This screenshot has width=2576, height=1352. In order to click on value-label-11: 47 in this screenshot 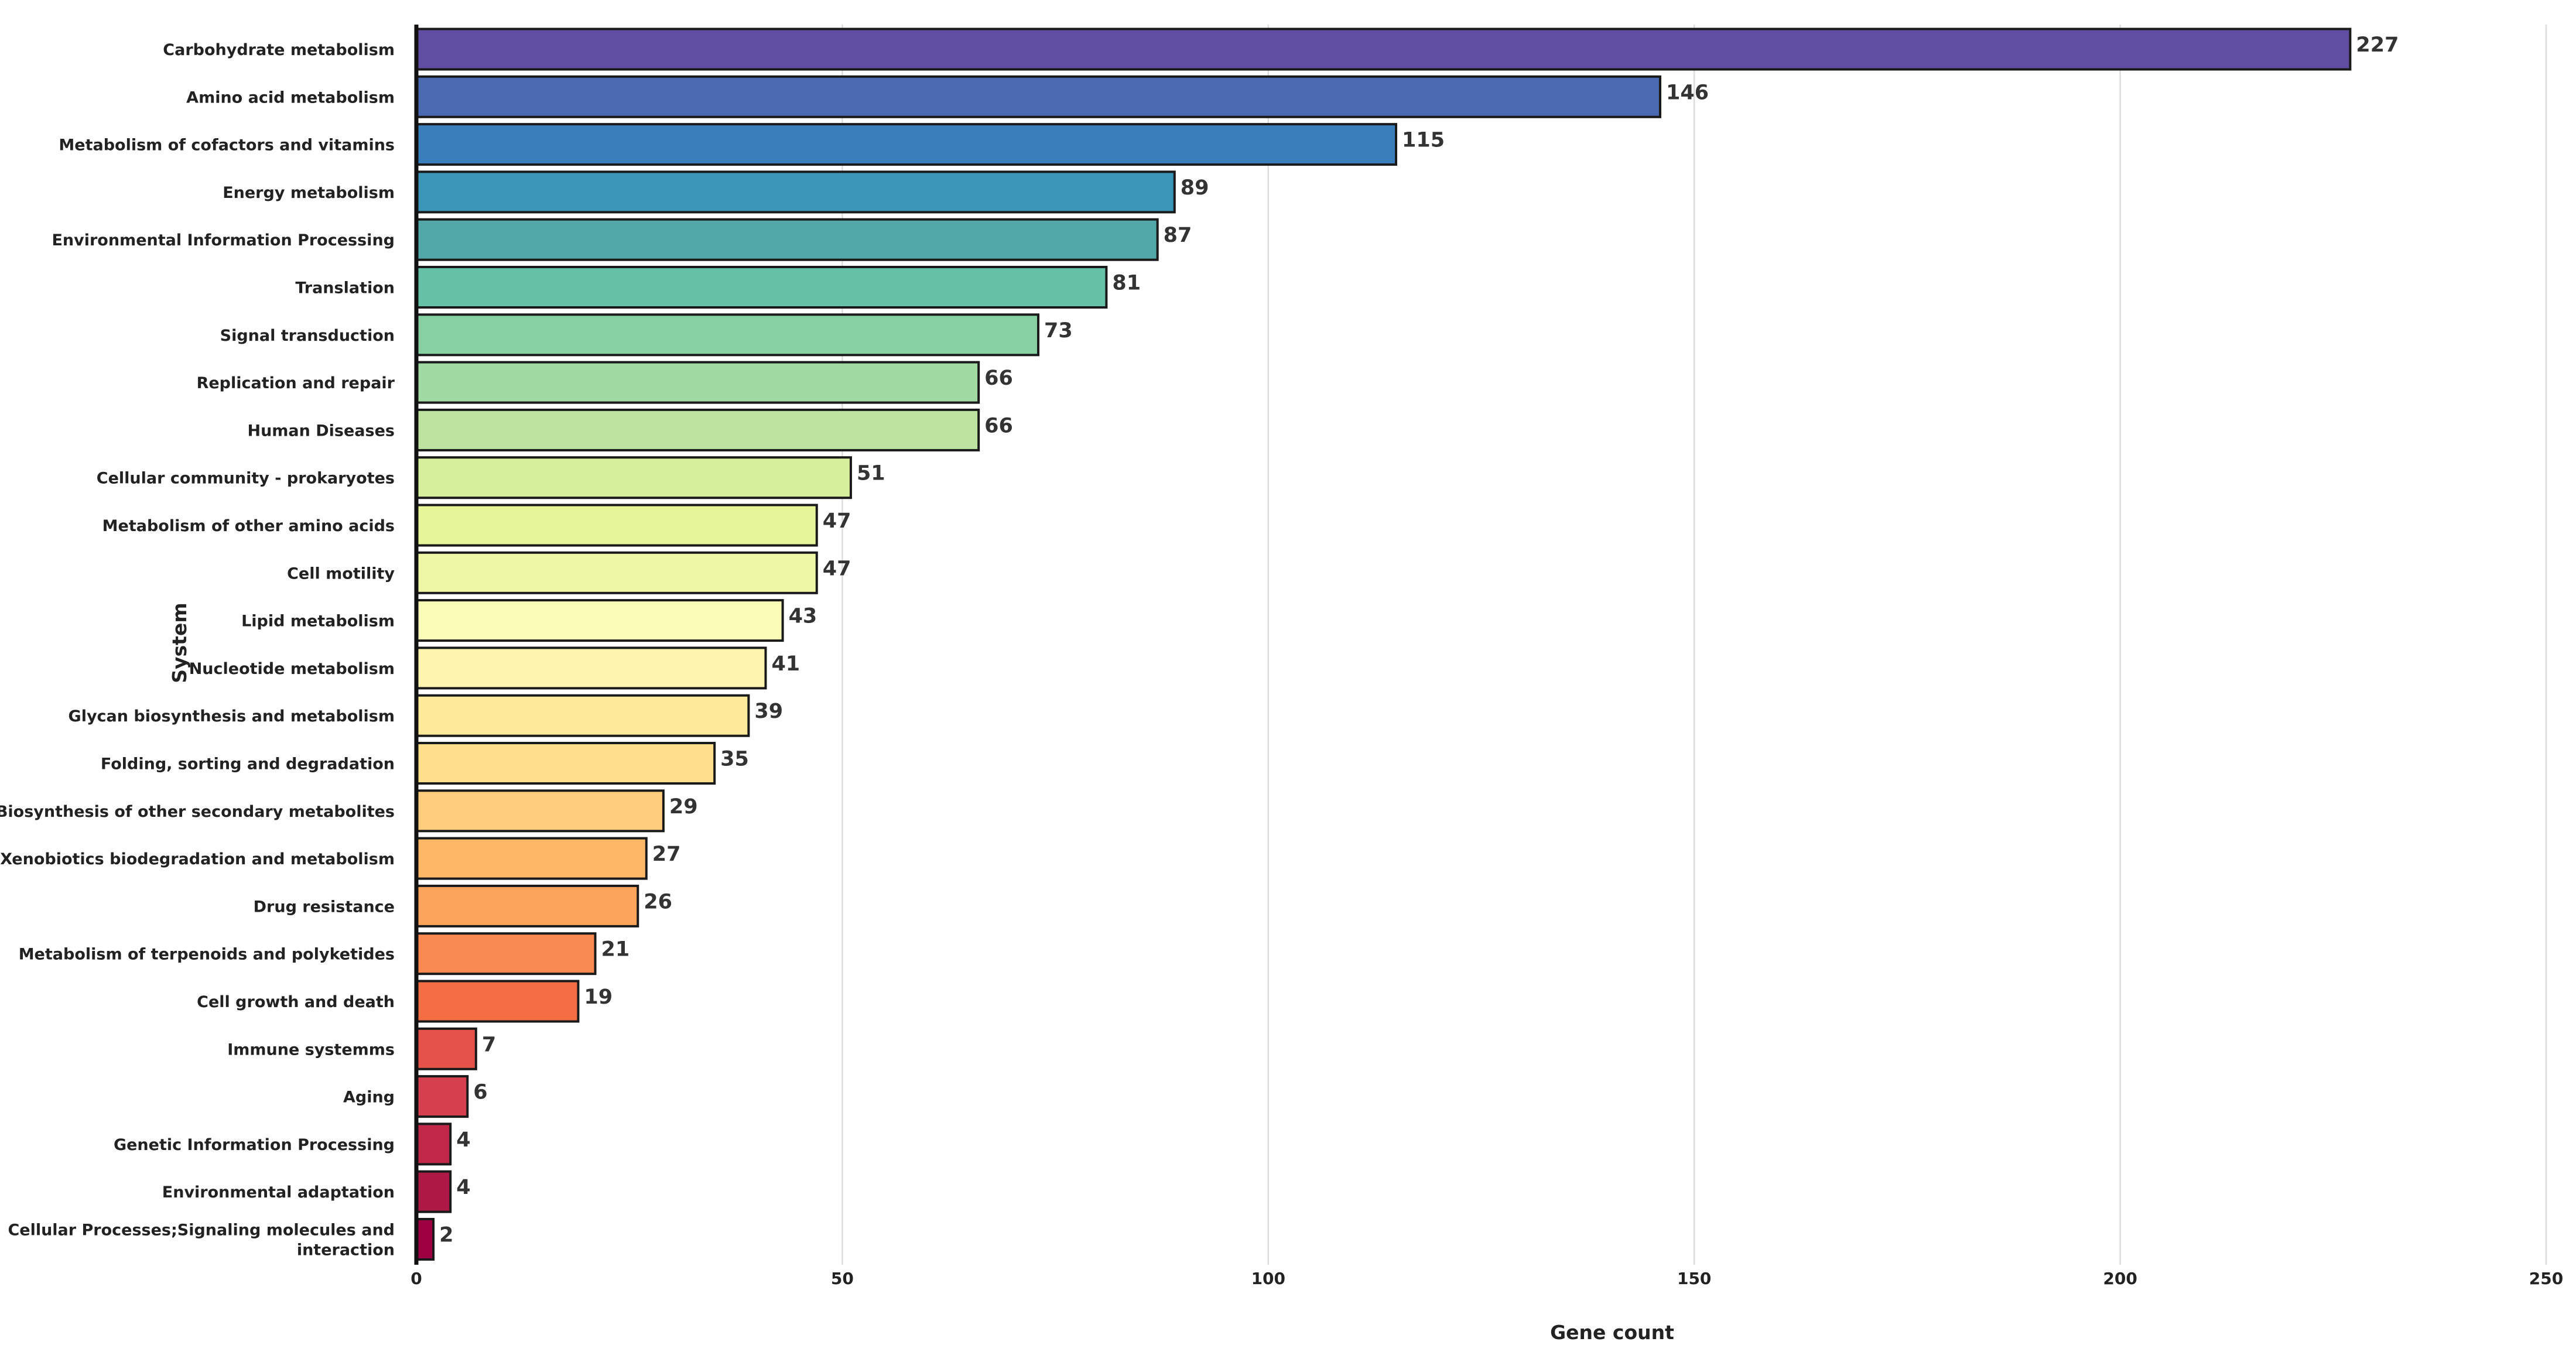, I will do `click(837, 521)`.